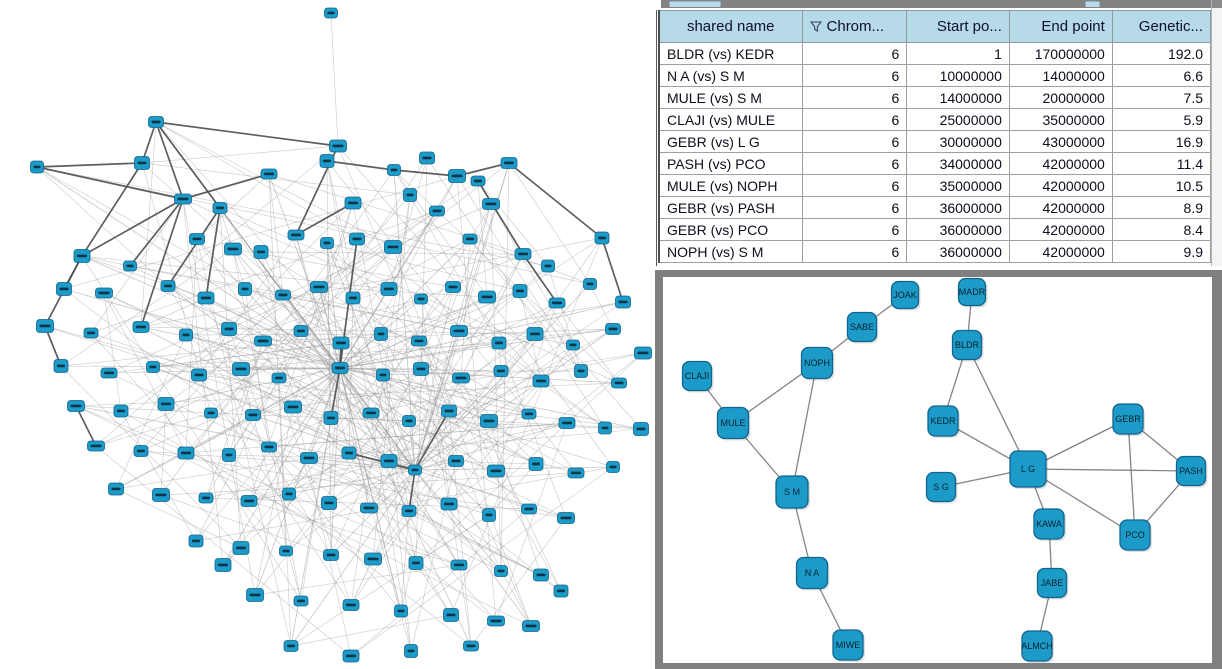  What do you see at coordinates (1049, 524) in the screenshot?
I see `network-node-kawa: KAWA` at bounding box center [1049, 524].